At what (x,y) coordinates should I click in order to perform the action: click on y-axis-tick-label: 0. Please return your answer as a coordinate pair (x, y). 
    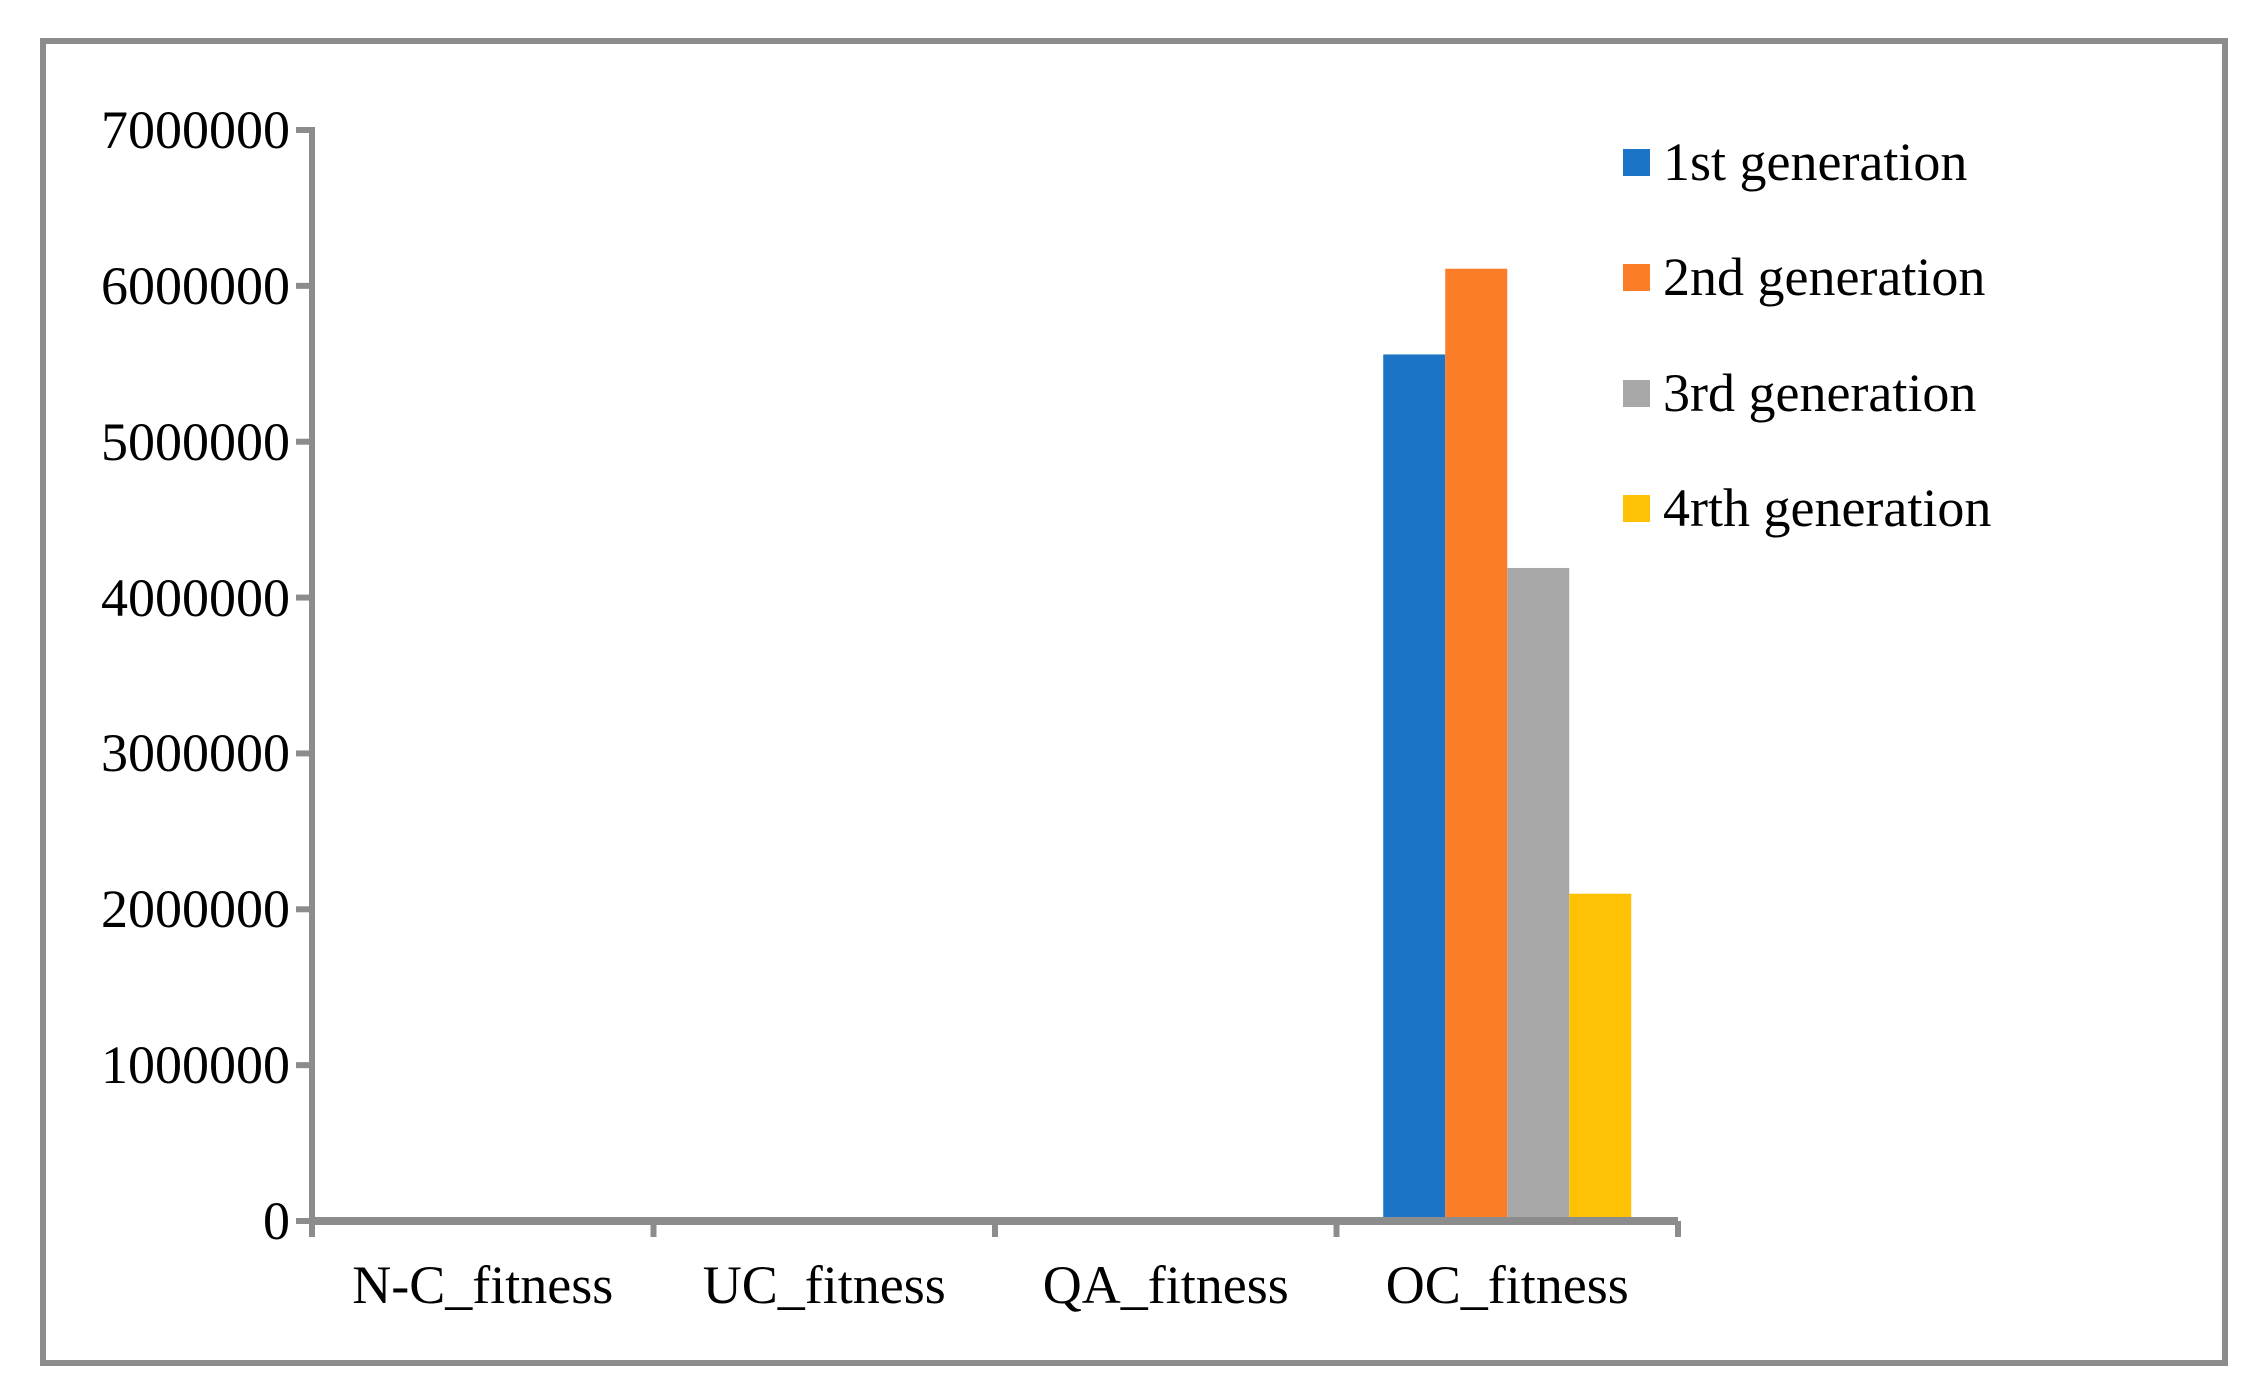
    Looking at the image, I should click on (276, 1221).